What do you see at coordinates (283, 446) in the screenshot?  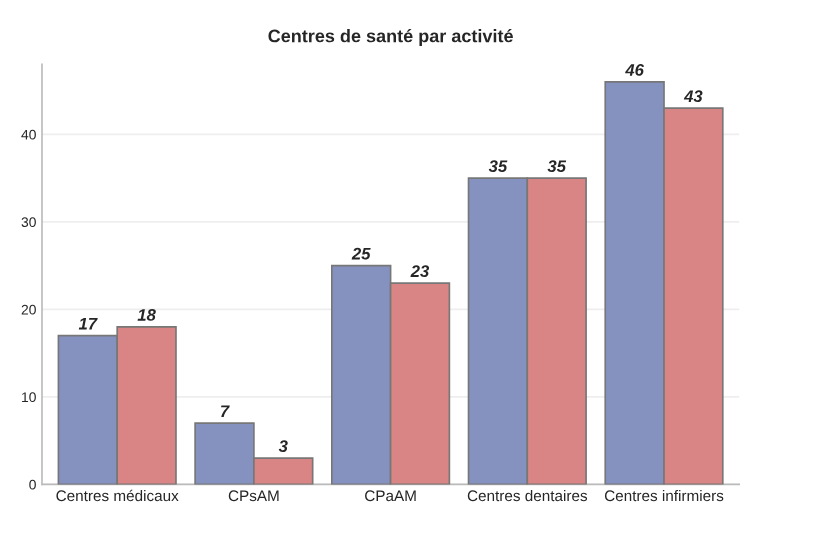 I see `data-label: 3` at bounding box center [283, 446].